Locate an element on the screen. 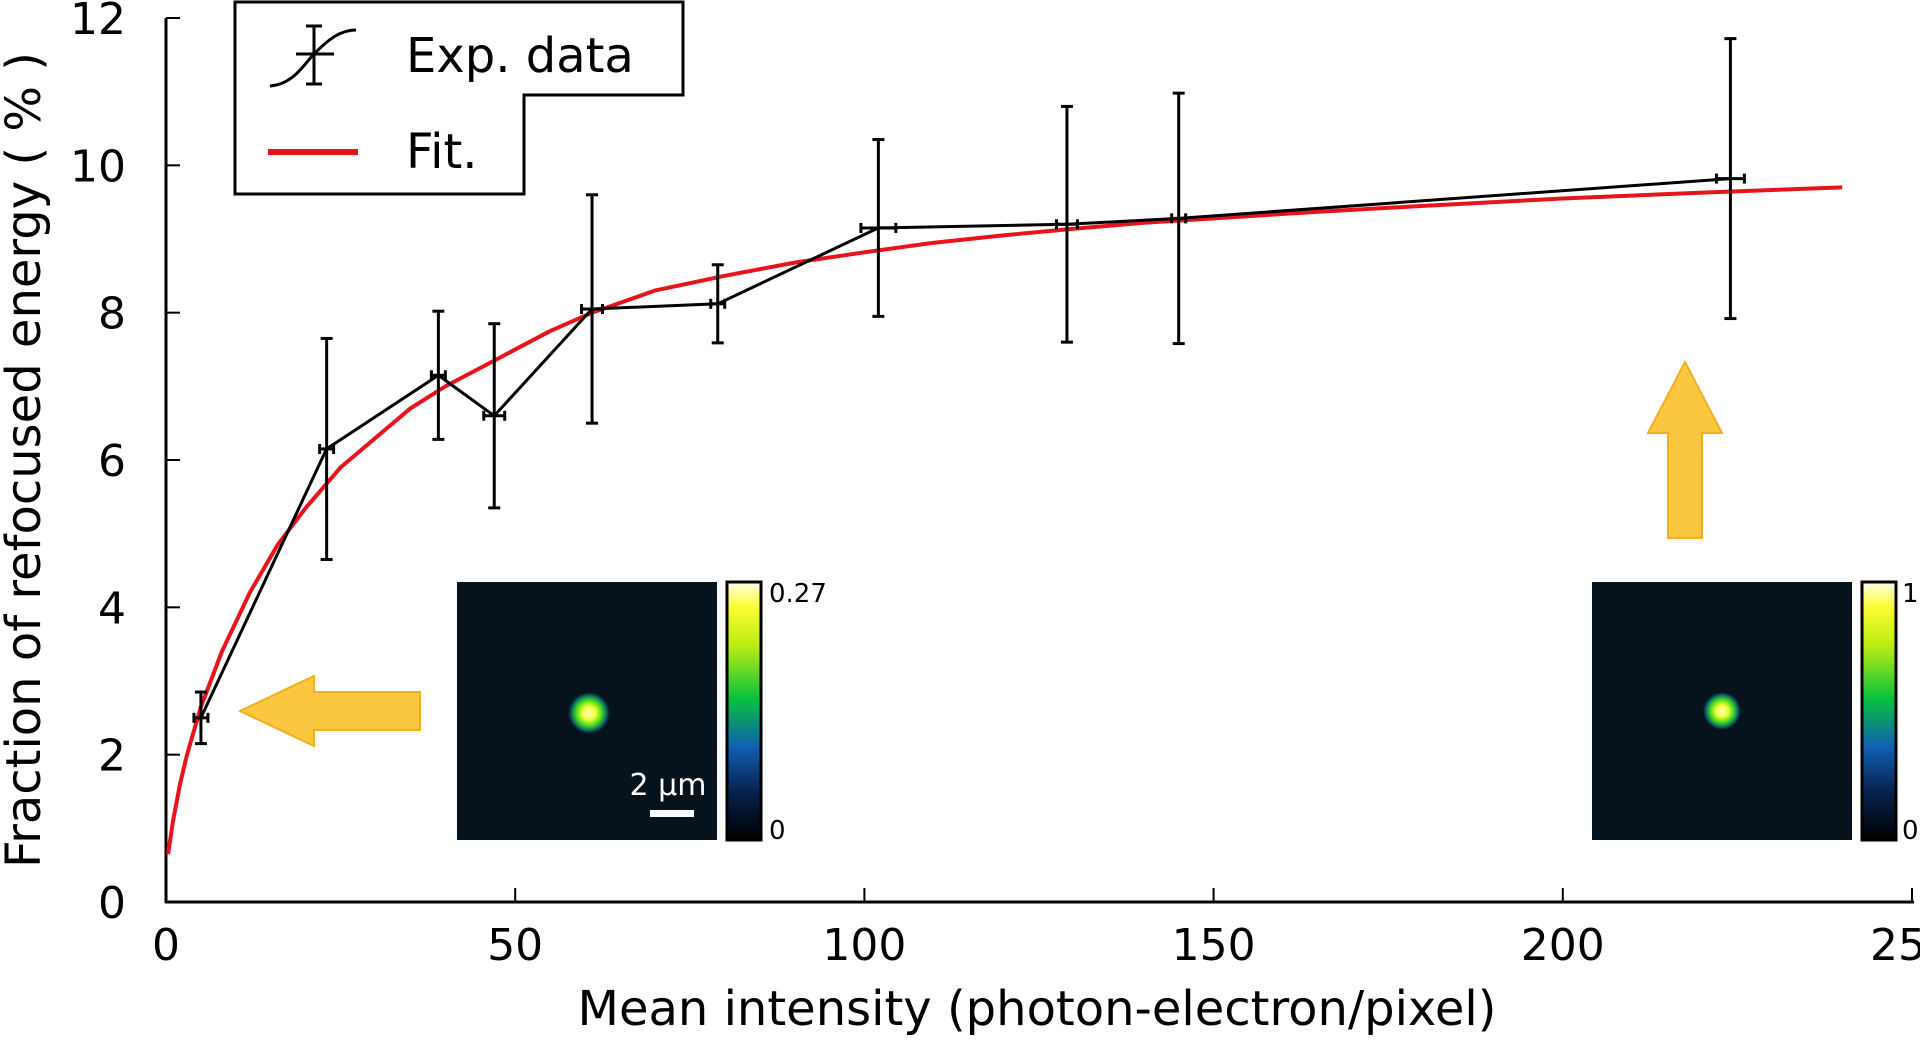 This screenshot has height=1040, width=1920. y-tick-label-4: 8 is located at coordinates (112, 314).